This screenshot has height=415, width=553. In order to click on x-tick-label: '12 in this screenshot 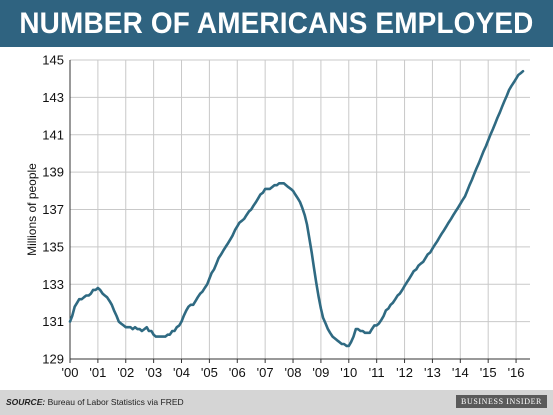, I will do `click(404, 372)`.